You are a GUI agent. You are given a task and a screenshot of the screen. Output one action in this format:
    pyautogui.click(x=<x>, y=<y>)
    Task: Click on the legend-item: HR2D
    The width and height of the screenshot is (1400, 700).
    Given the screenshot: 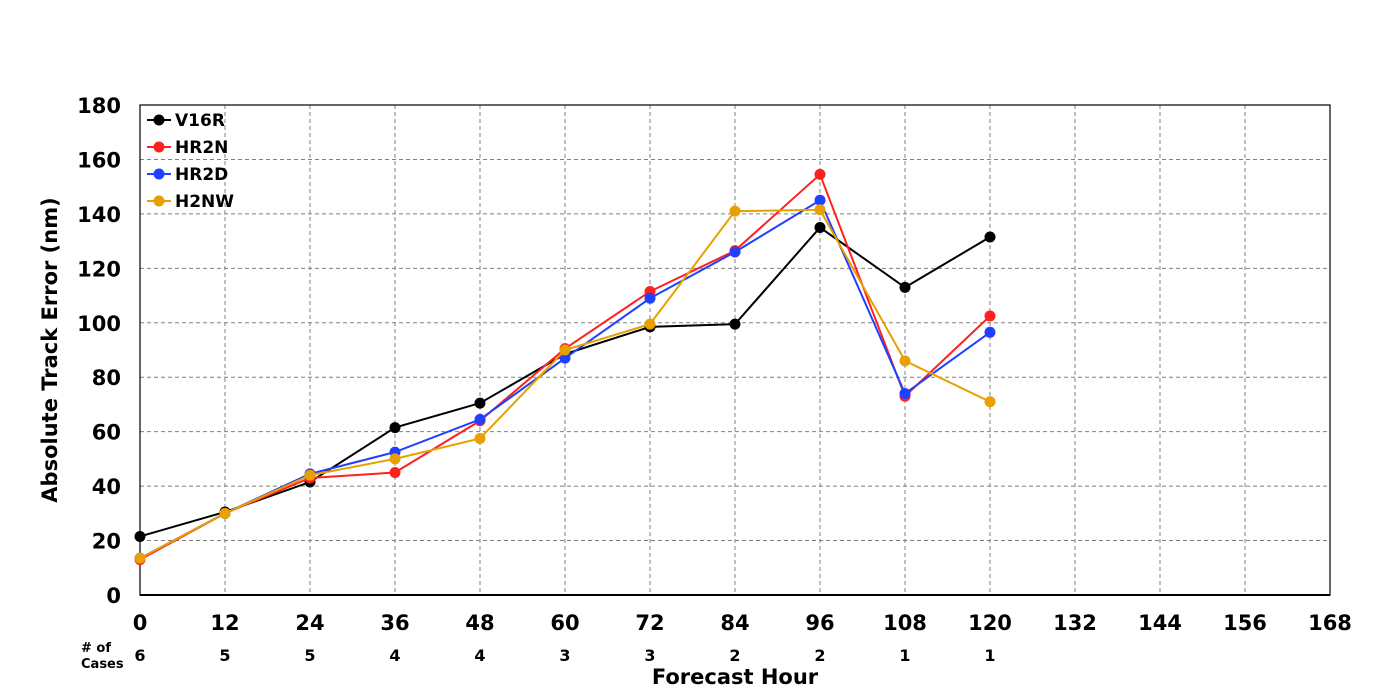 What is the action you would take?
    pyautogui.click(x=187, y=175)
    